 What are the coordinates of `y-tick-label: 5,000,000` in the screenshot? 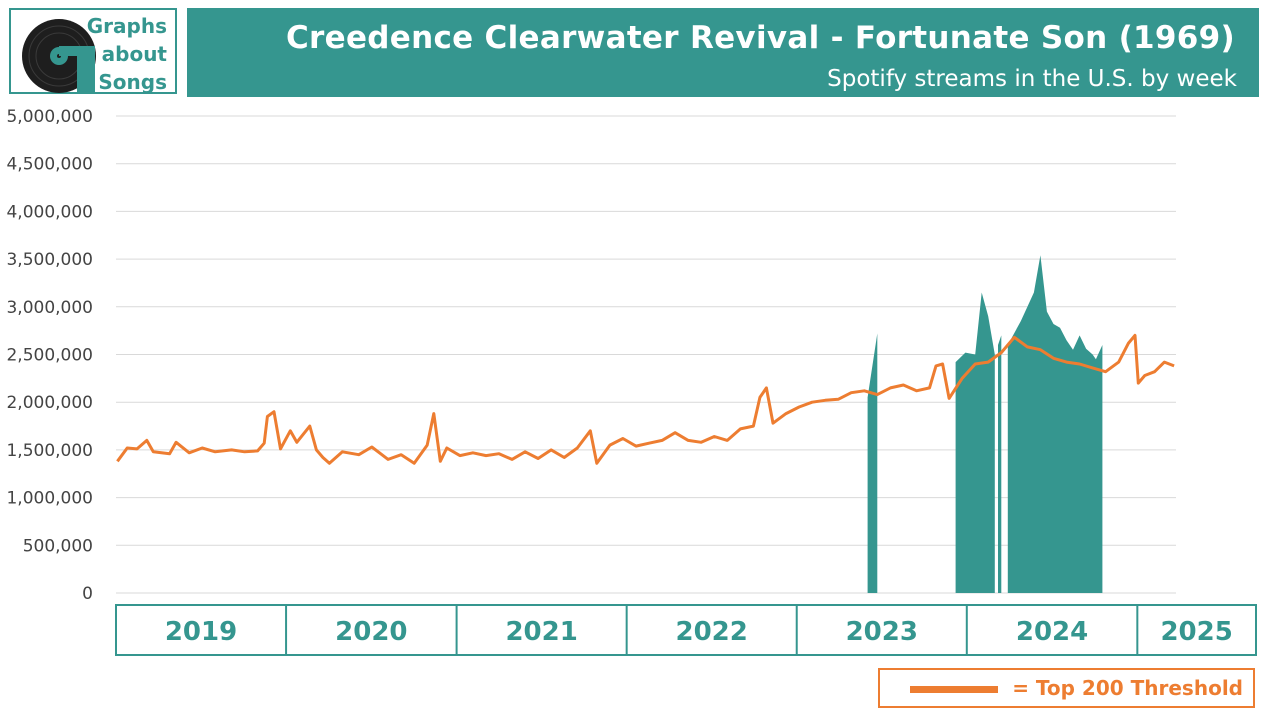 It's located at (49, 117).